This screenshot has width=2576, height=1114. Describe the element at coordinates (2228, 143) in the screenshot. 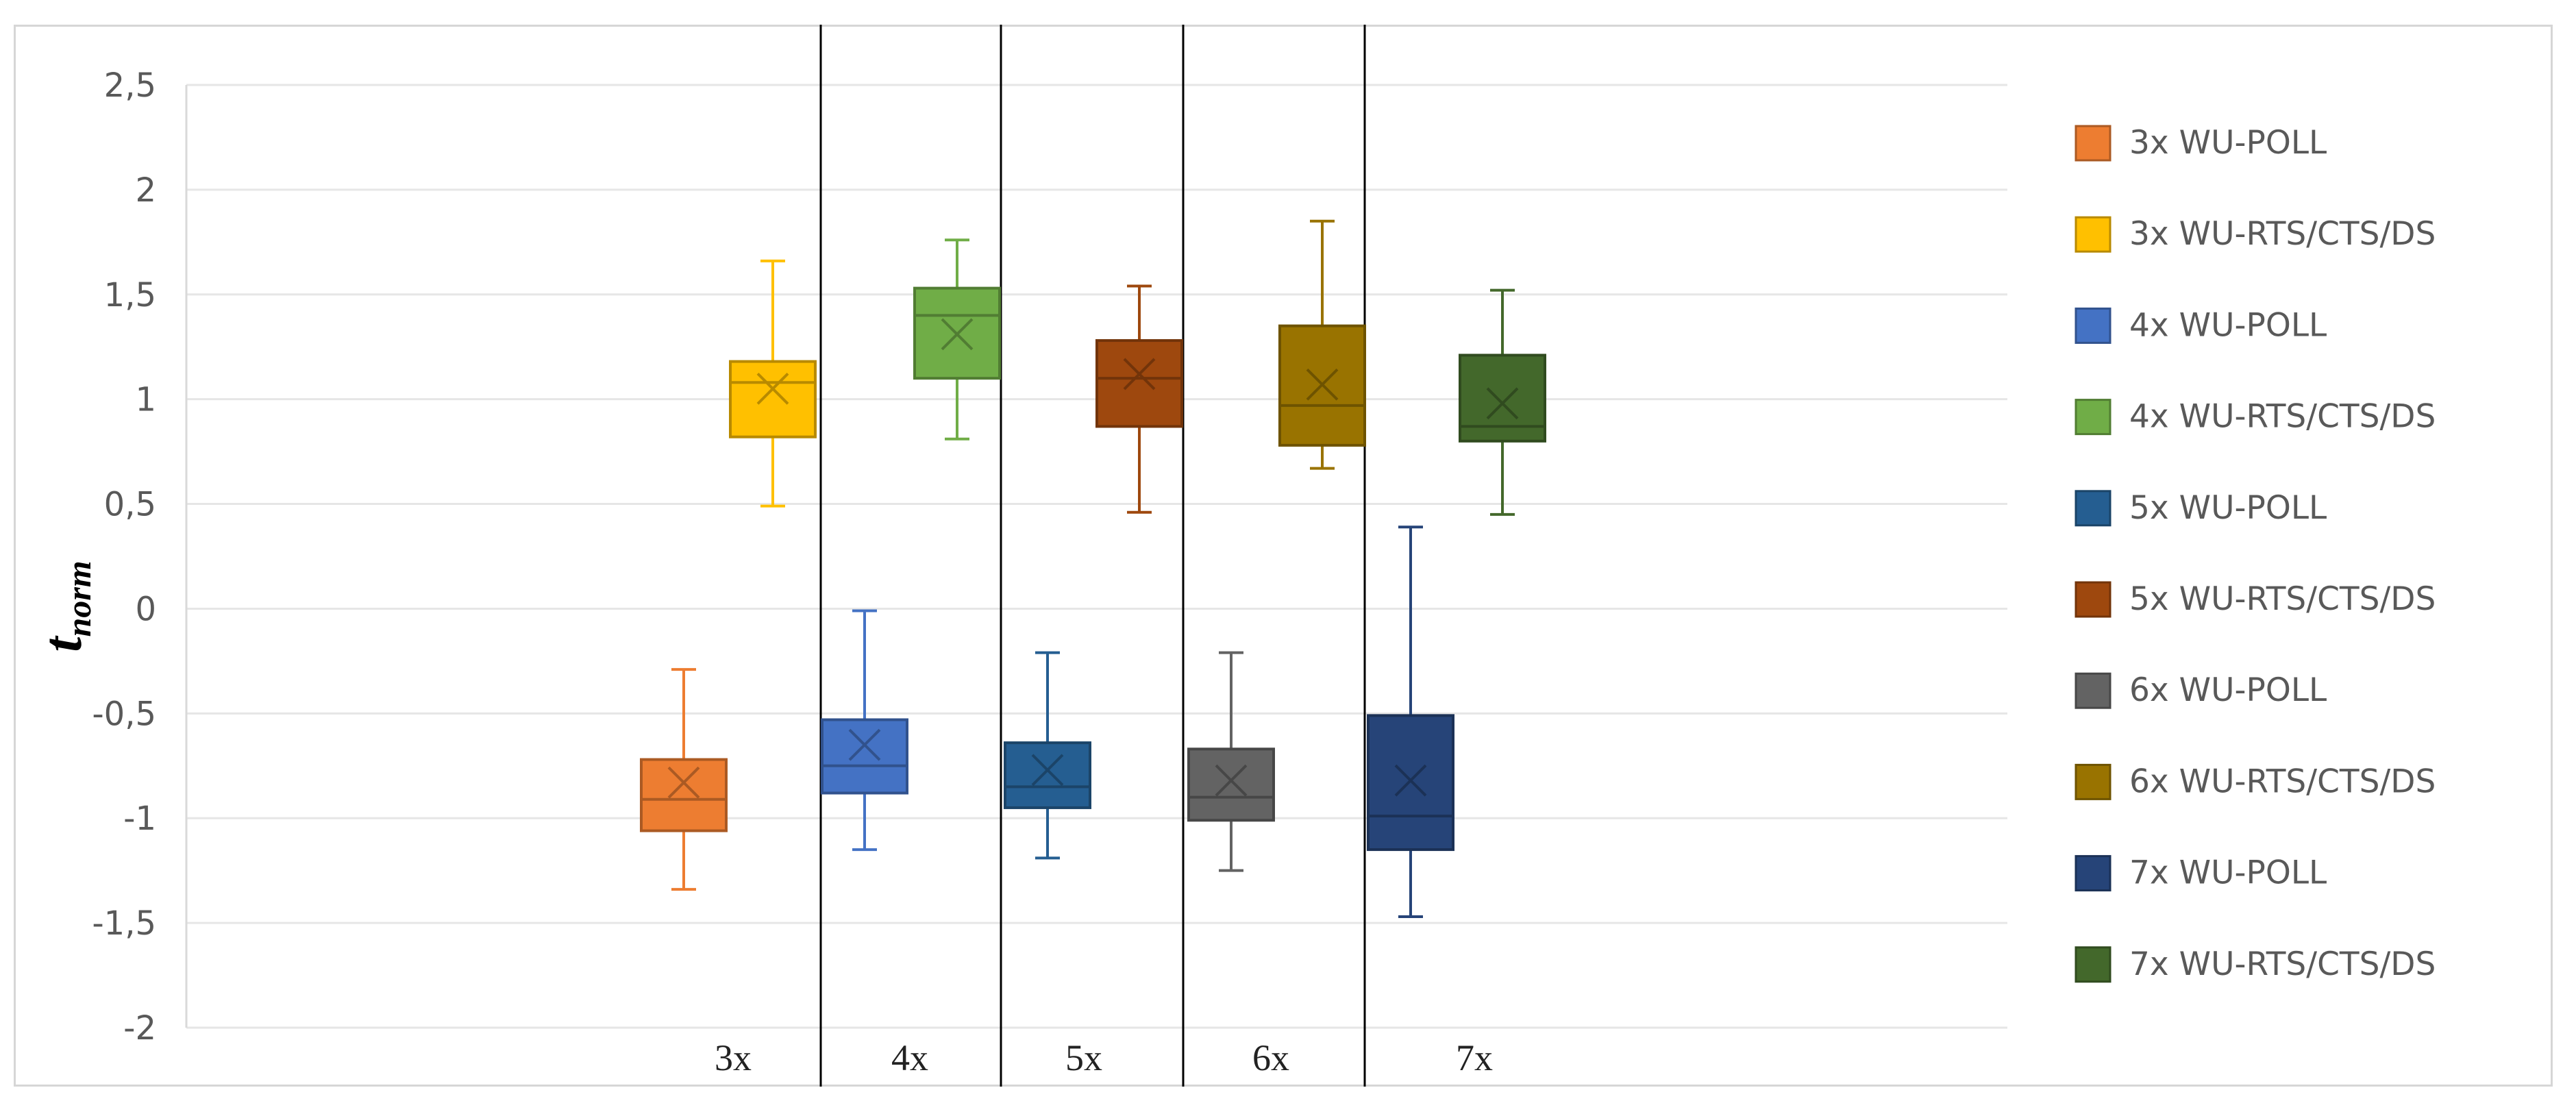

I see `legend-label: 3x WU-POLL` at that location.